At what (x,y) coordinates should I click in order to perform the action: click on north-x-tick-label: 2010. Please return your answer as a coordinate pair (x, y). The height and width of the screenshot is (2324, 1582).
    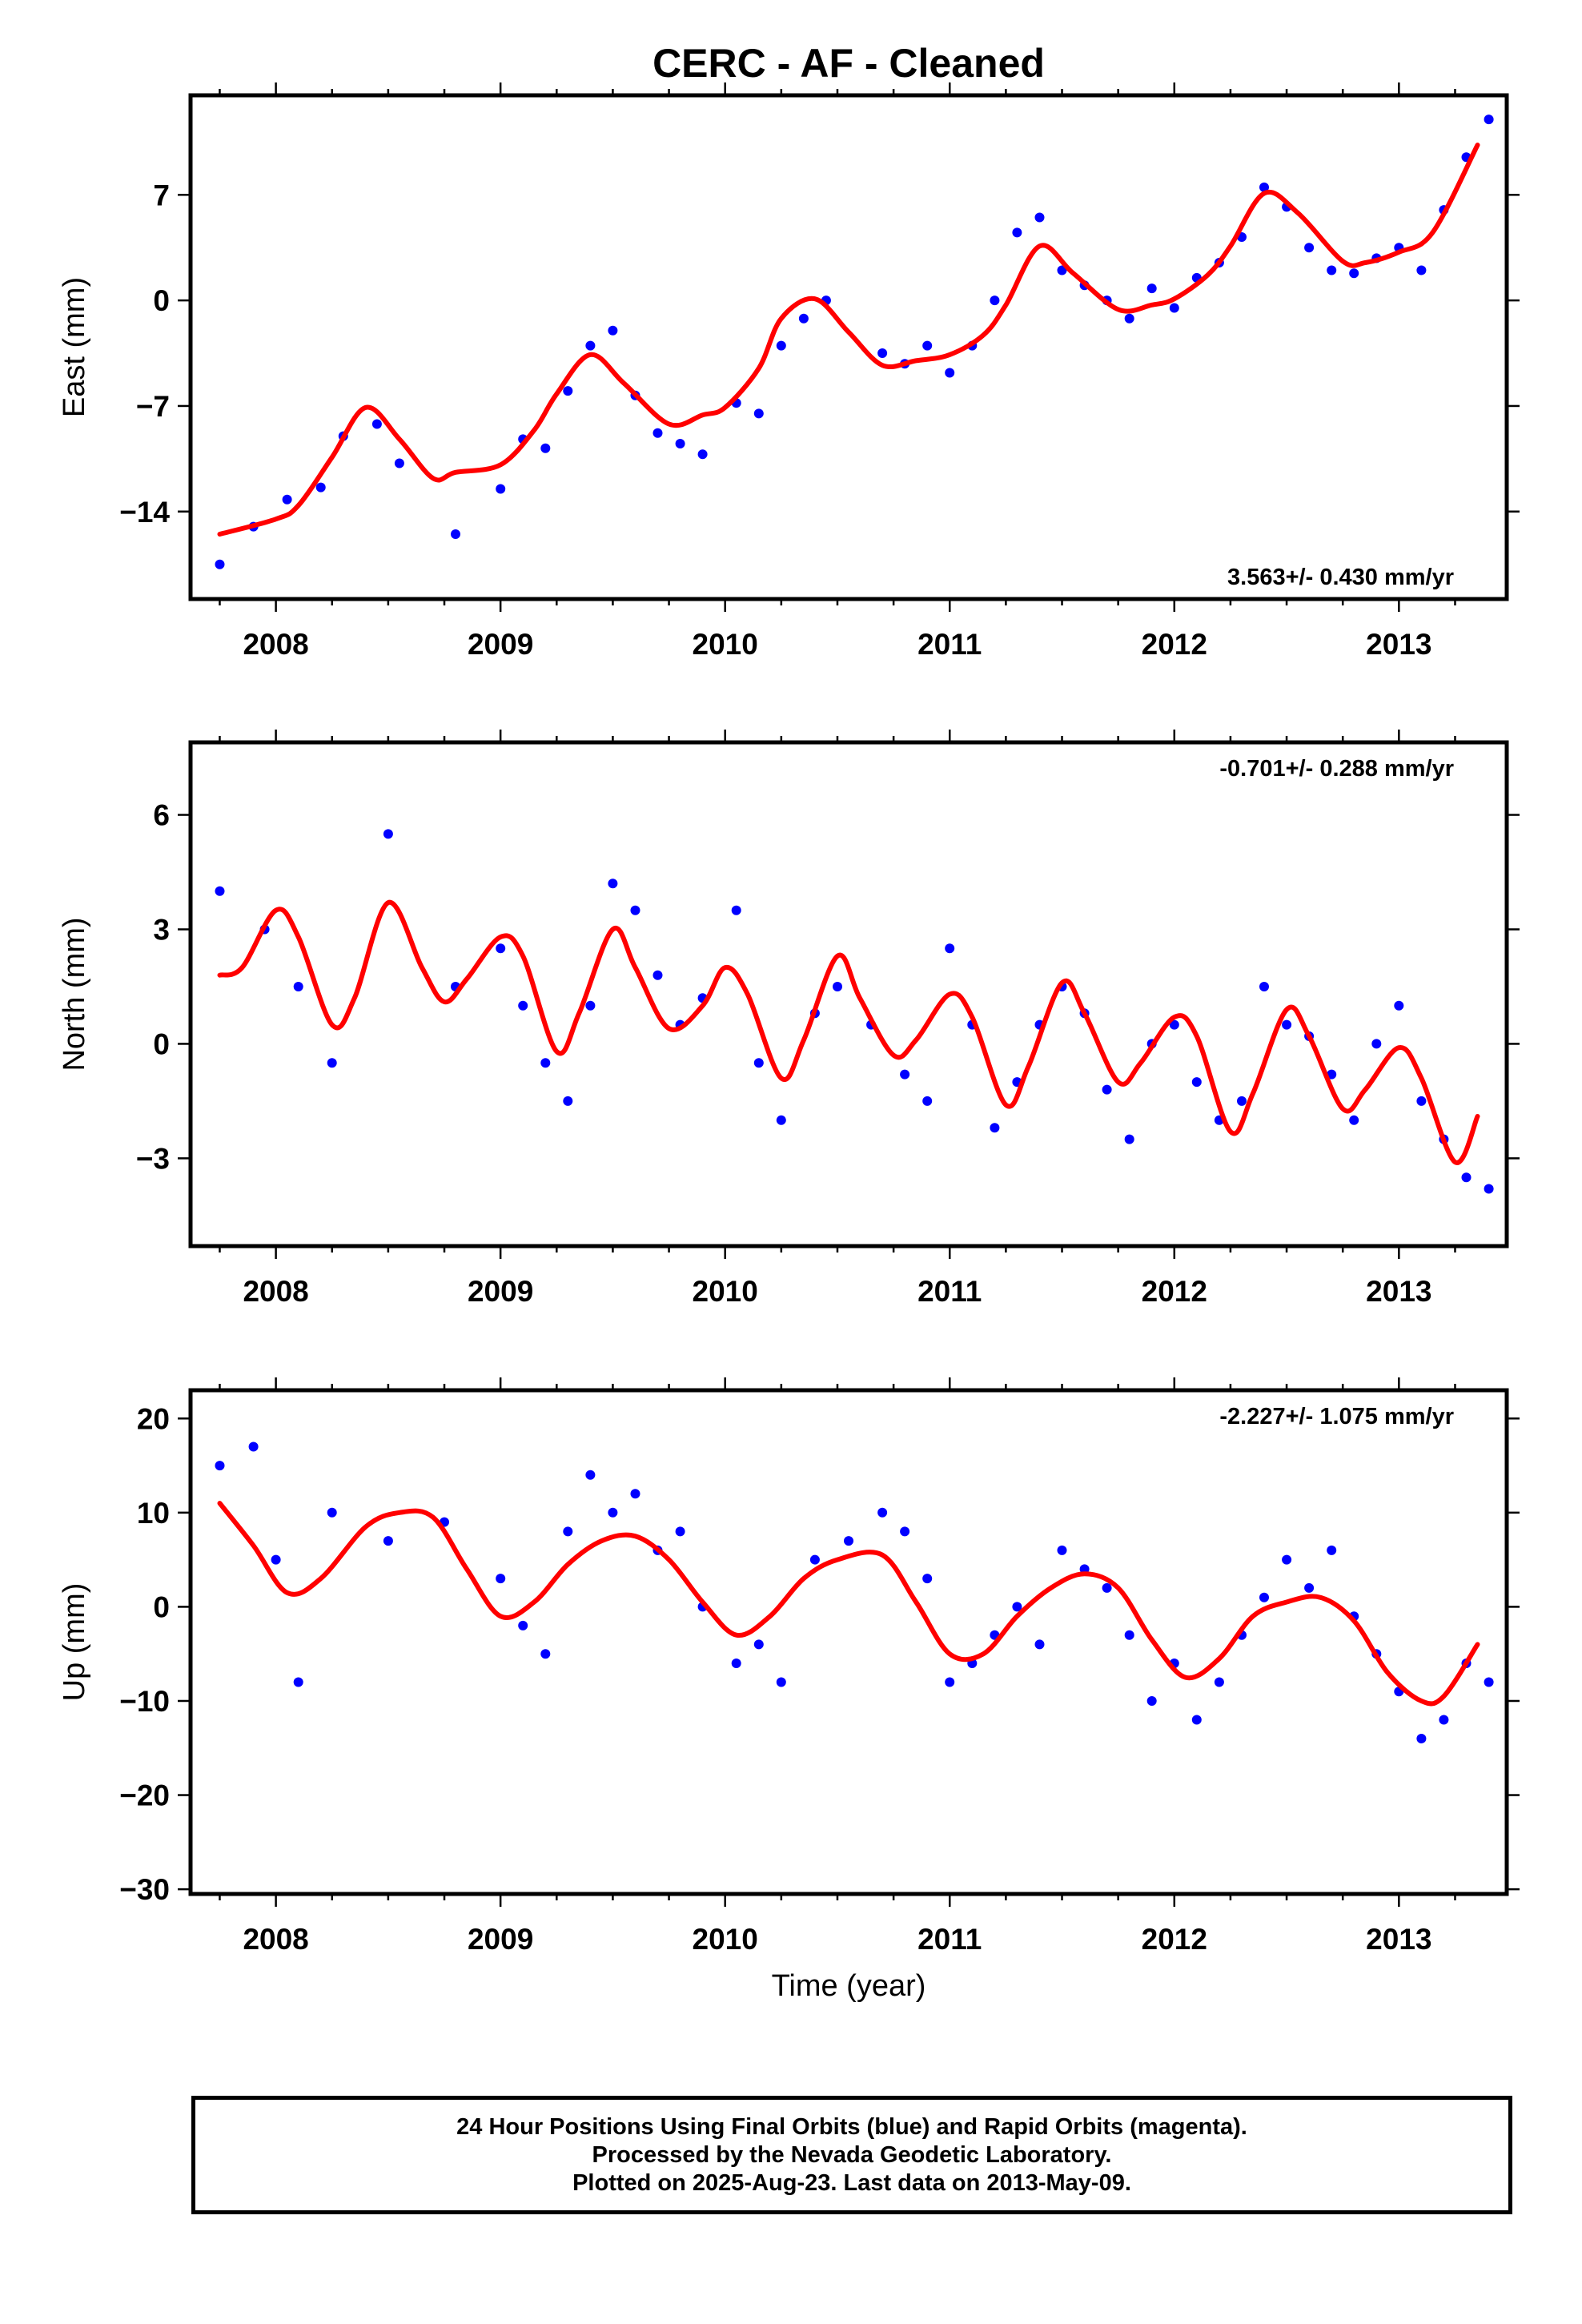
    Looking at the image, I should click on (725, 1291).